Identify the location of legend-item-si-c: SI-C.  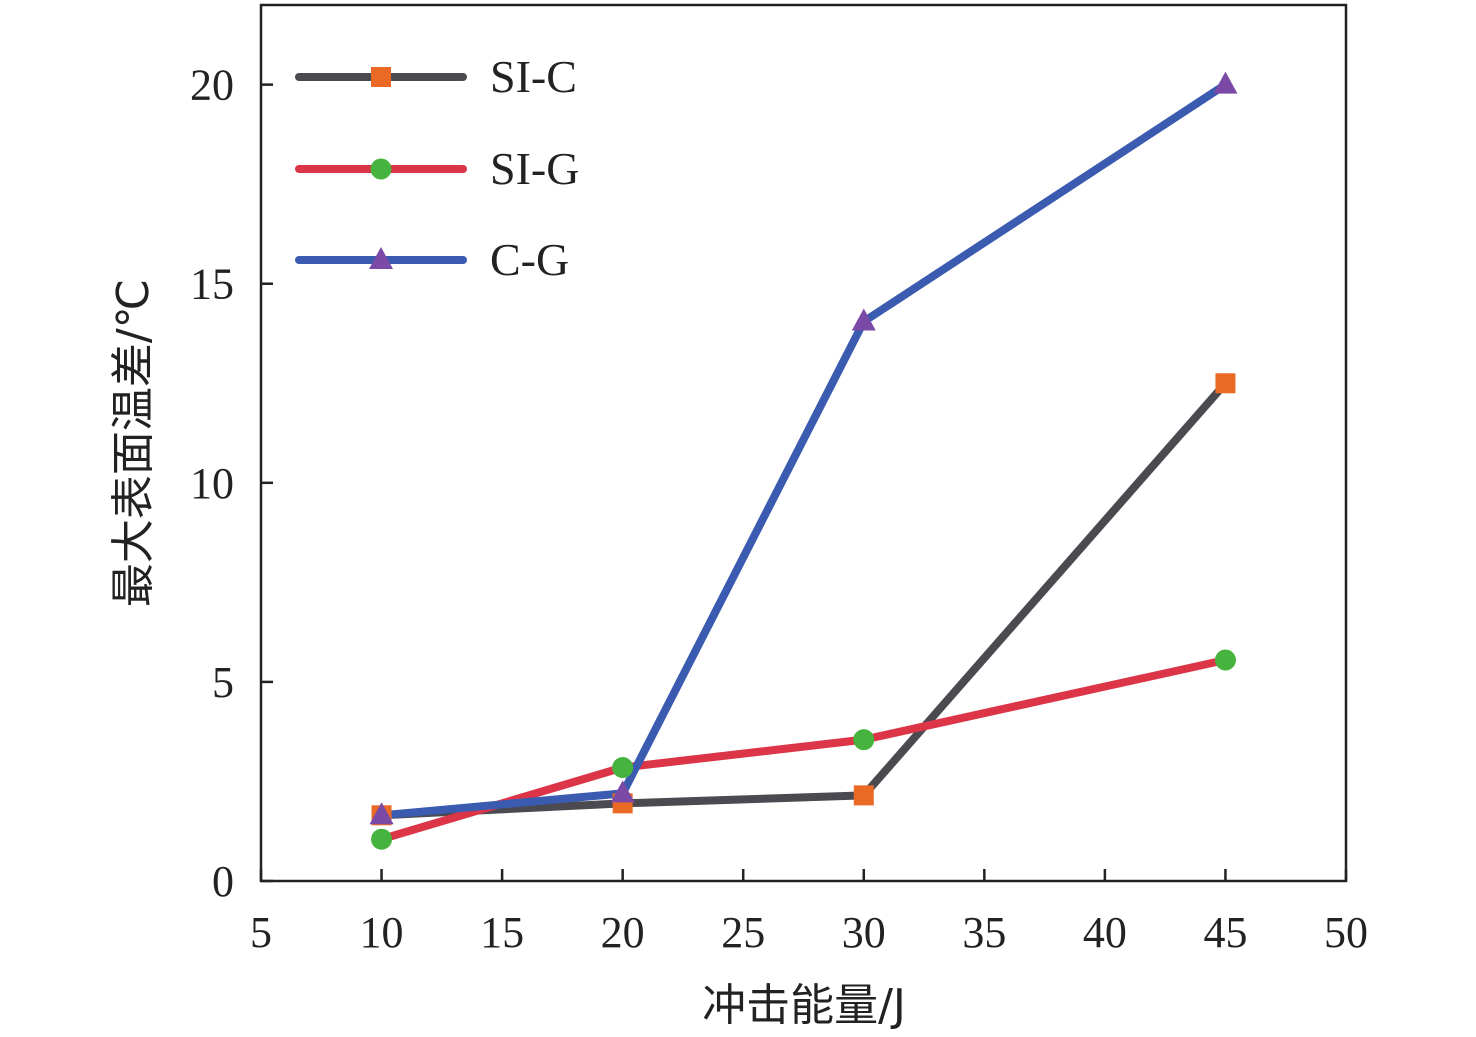
(436, 76).